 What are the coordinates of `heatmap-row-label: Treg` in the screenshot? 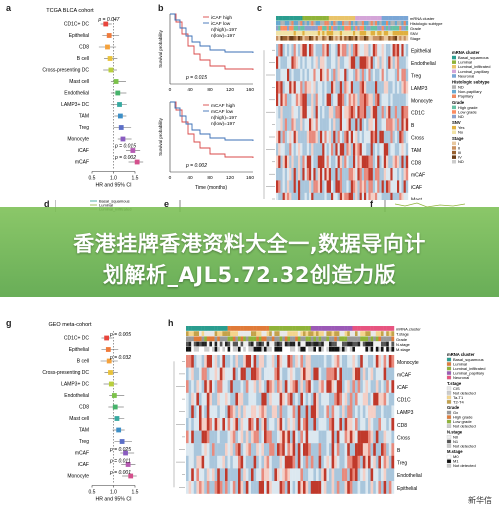 It's located at (402, 464).